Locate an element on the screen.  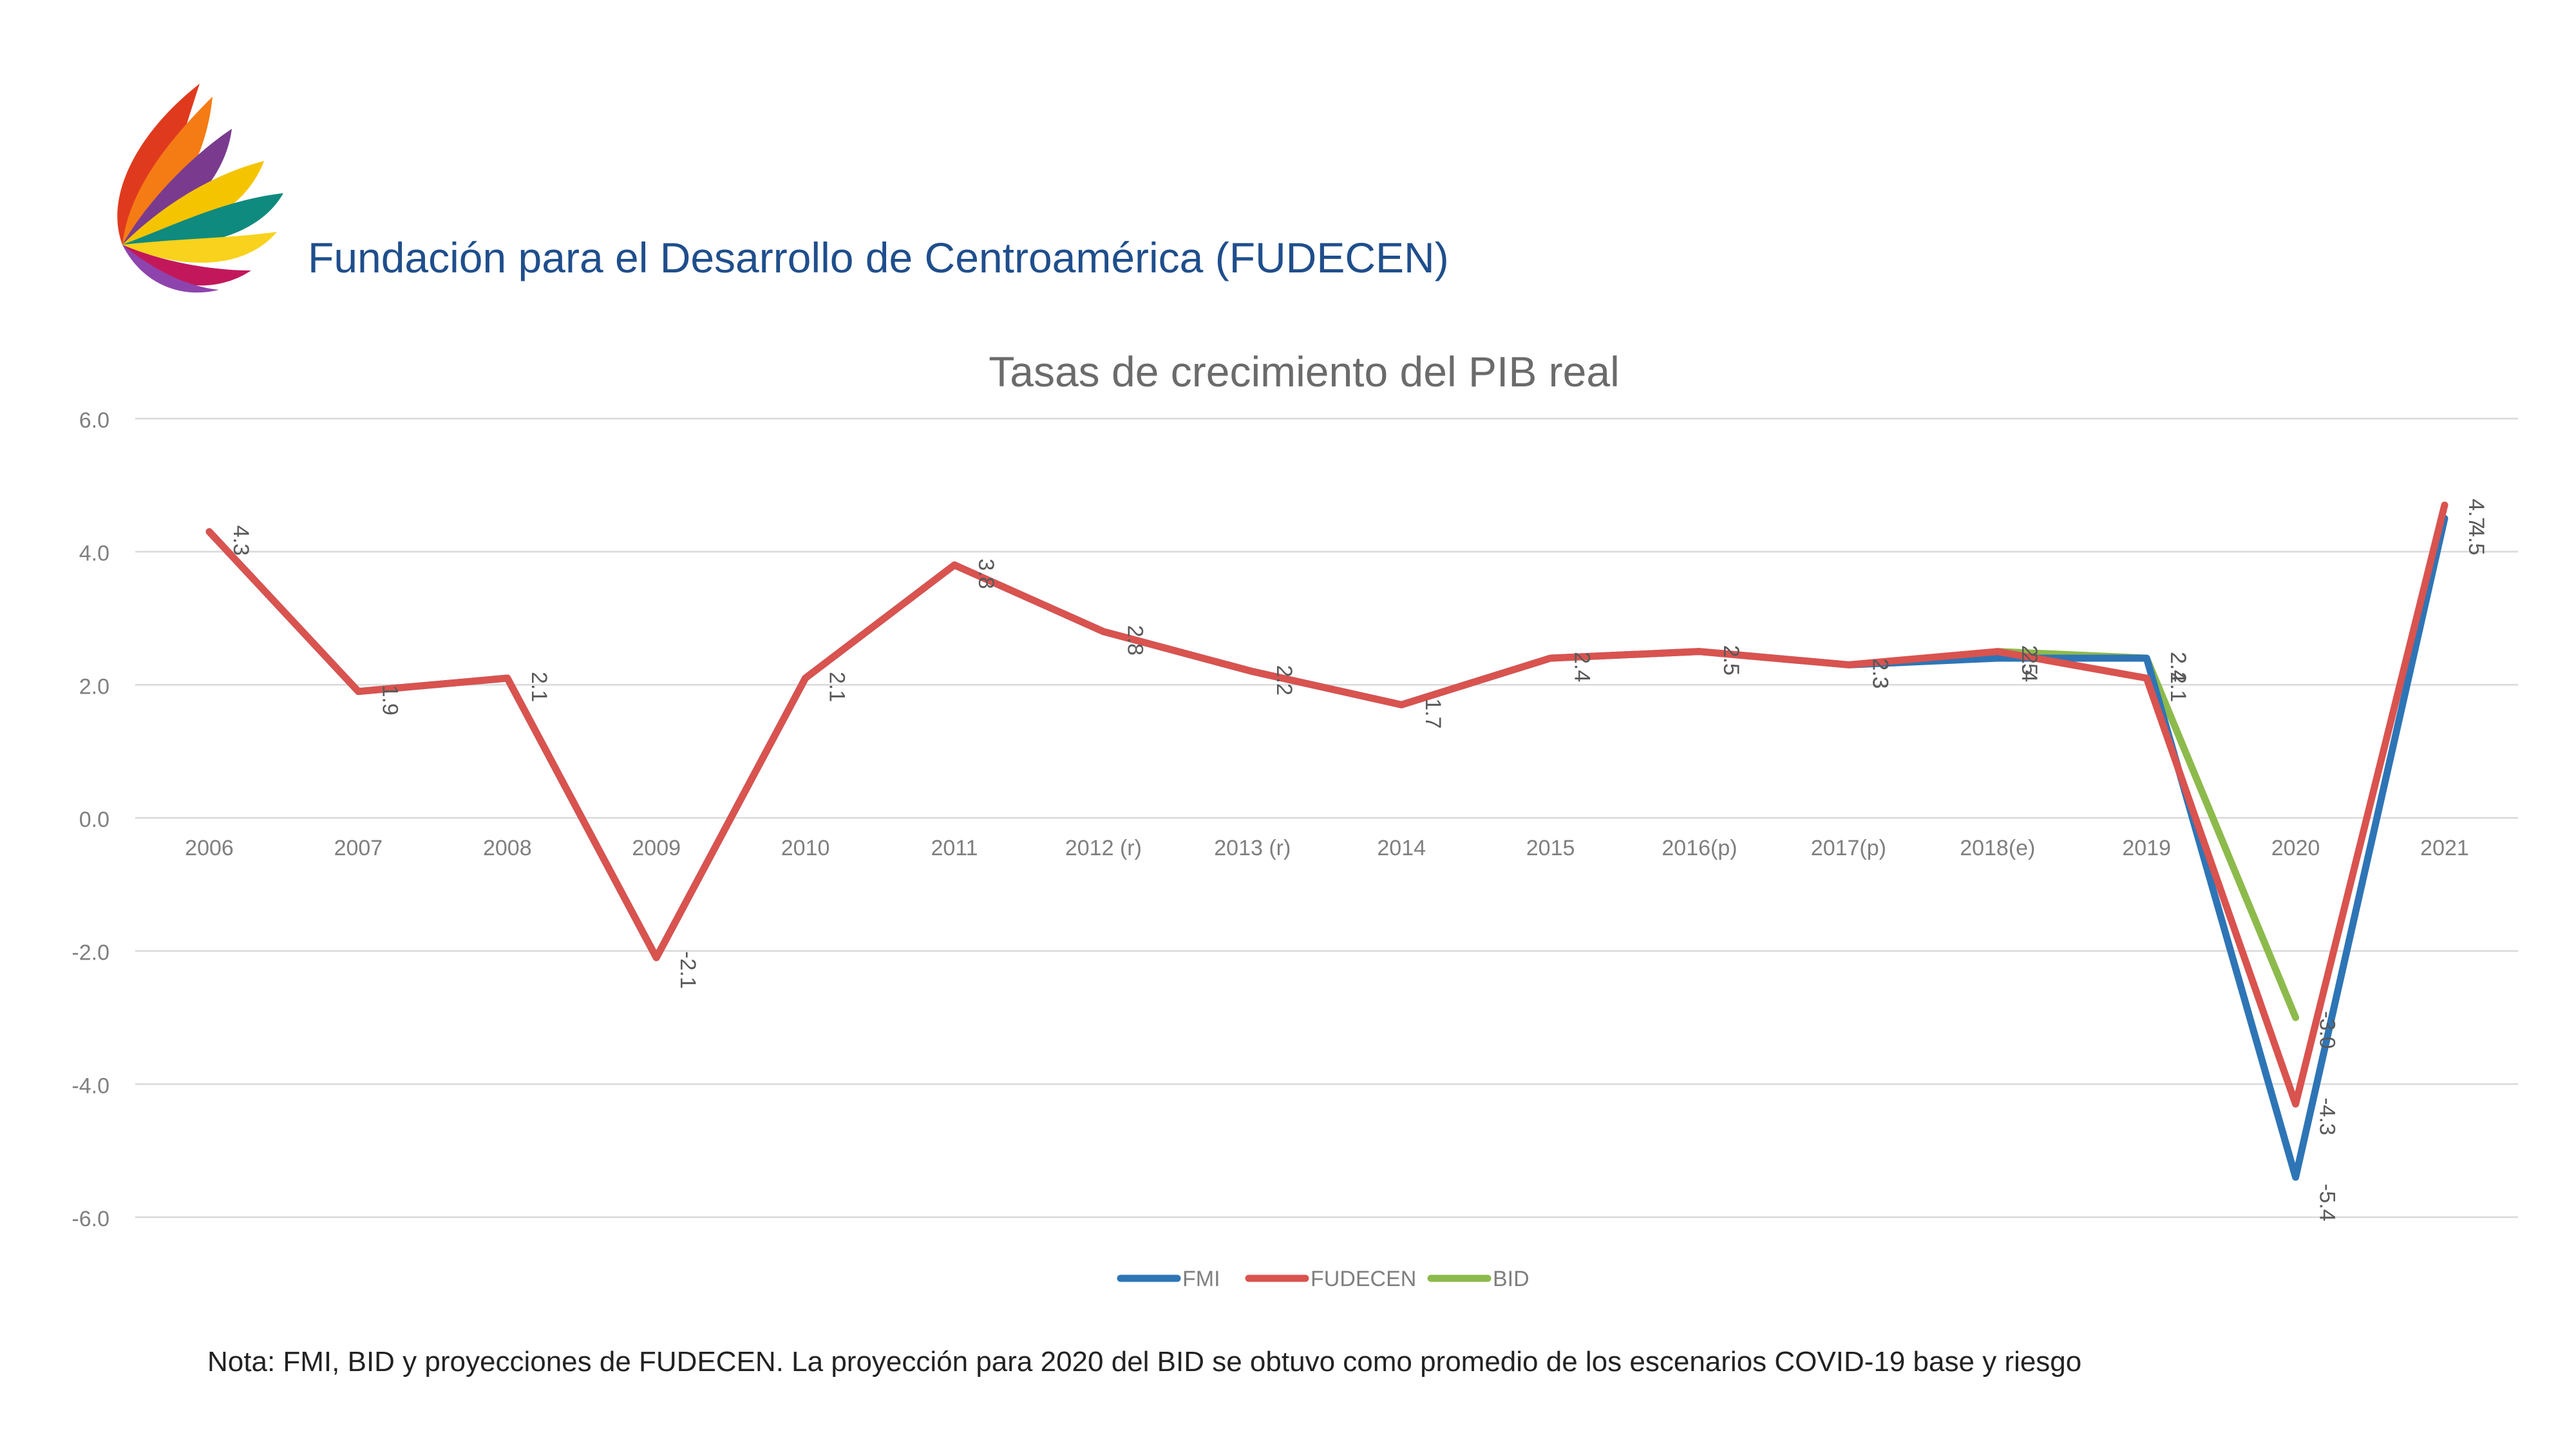
x-tick-label: 2016(p) is located at coordinates (1700, 848).